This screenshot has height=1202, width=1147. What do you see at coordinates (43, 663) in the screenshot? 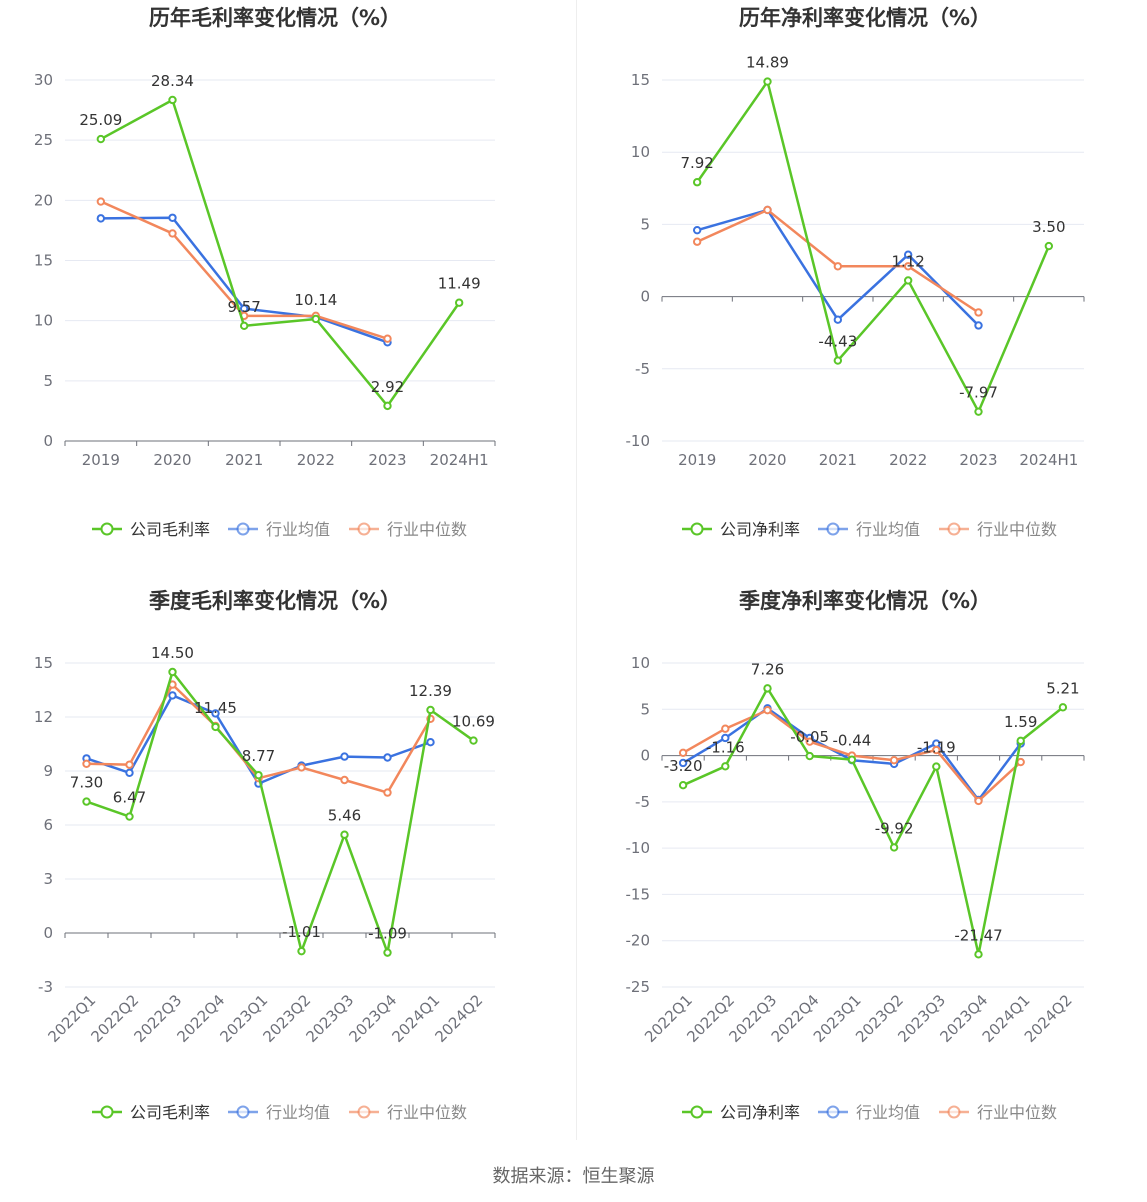
I see `y-tick-label: 15` at bounding box center [43, 663].